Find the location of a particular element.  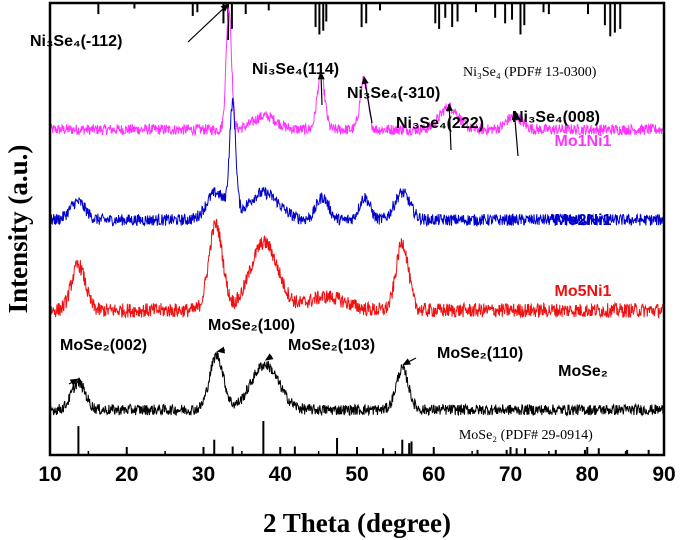

y-axis-title: Intensity (a.u.) is located at coordinates (18, 229).